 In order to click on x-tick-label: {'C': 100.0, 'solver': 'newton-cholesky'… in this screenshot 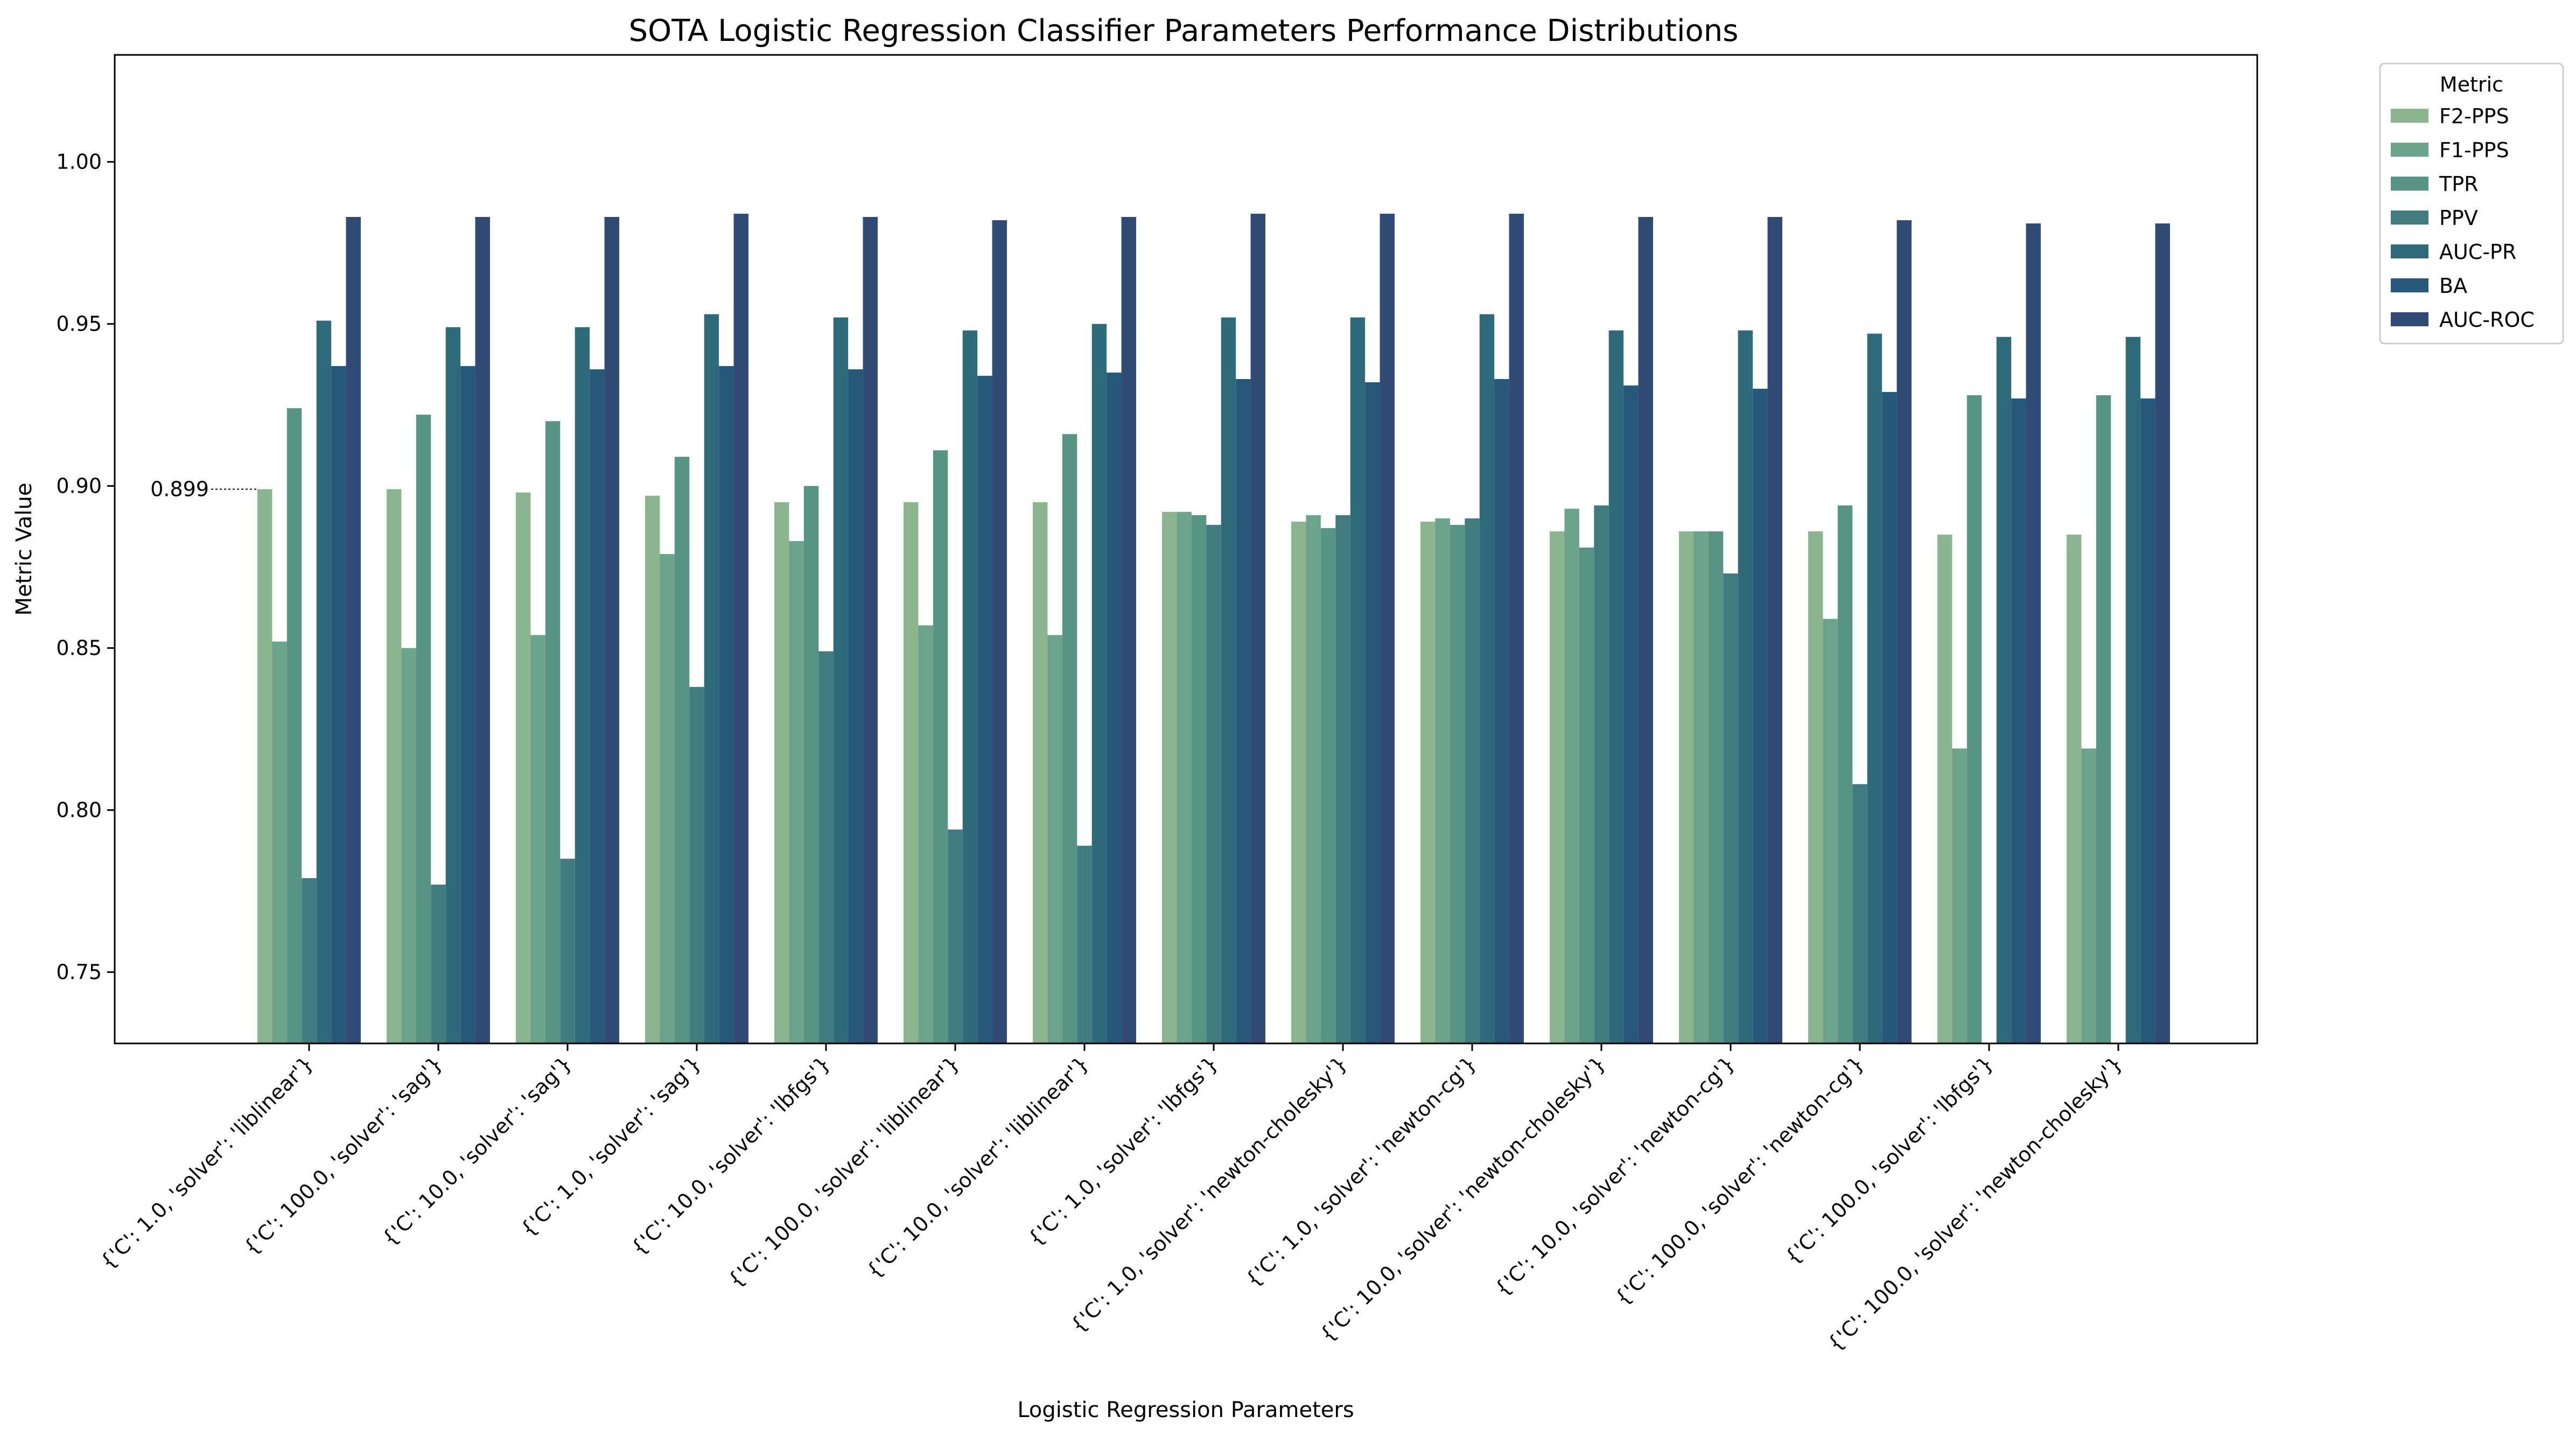, I will do `click(1975, 1204)`.